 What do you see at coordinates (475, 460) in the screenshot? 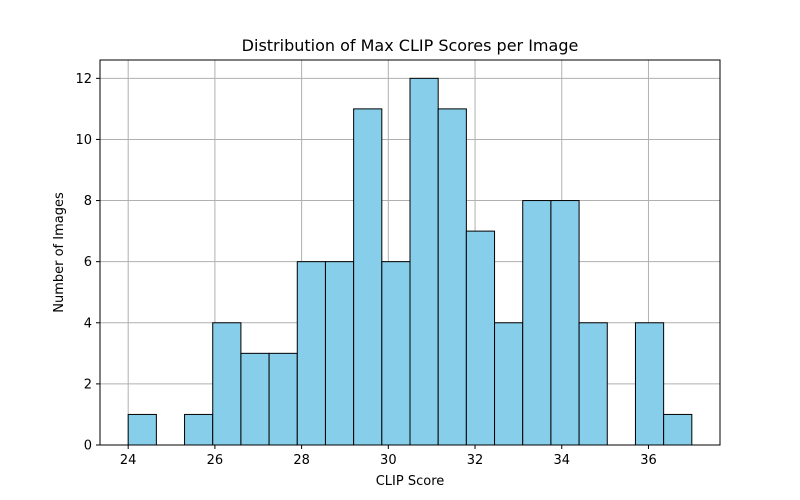
I see `x-tick-label: 32` at bounding box center [475, 460].